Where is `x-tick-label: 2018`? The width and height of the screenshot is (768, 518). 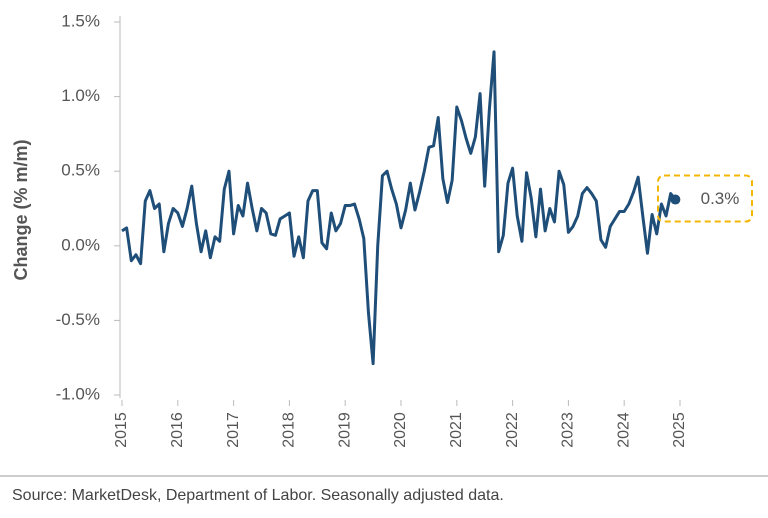
x-tick-label: 2018 is located at coordinates (289, 430).